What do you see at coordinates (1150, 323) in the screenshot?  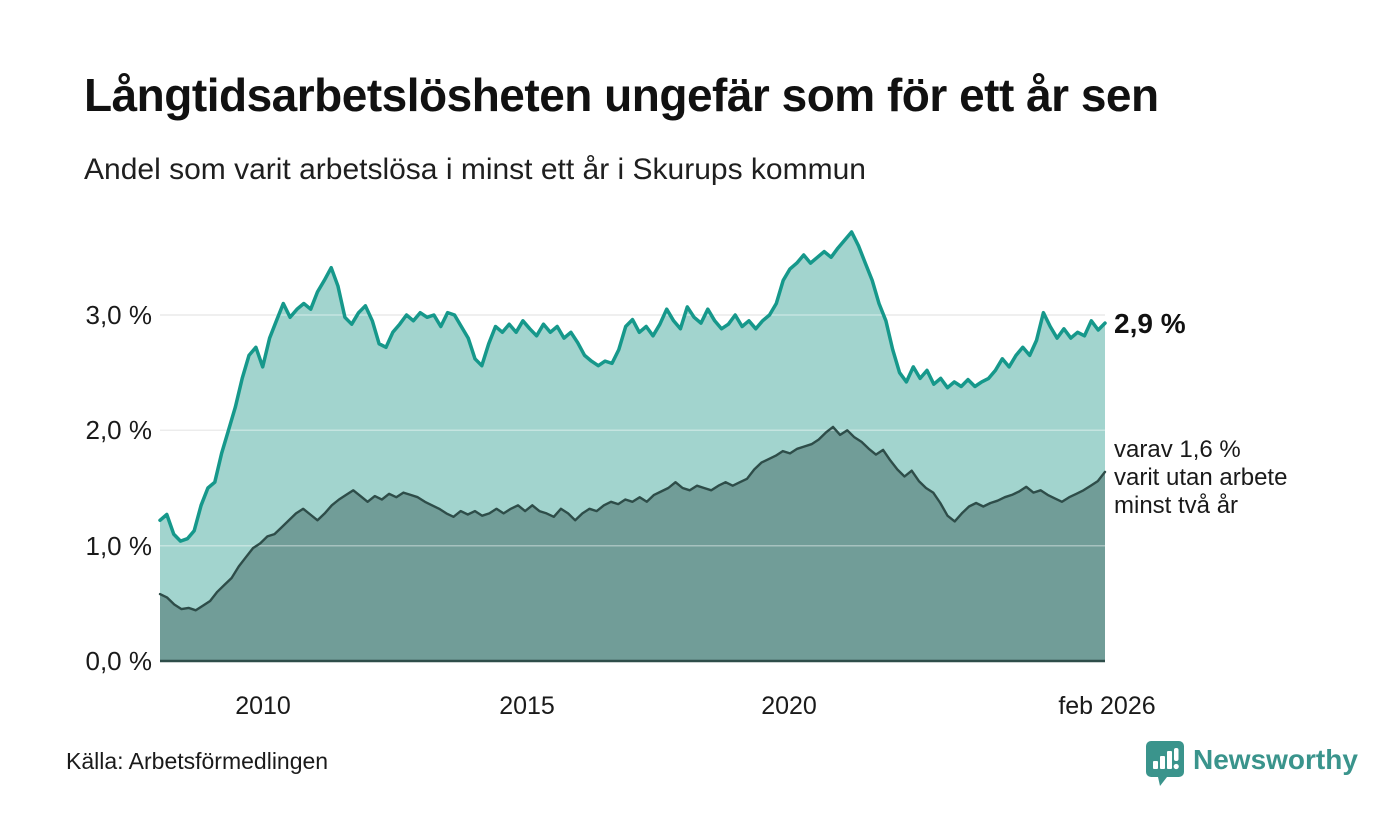 I see `end-value-label-total: 2,9 %` at bounding box center [1150, 323].